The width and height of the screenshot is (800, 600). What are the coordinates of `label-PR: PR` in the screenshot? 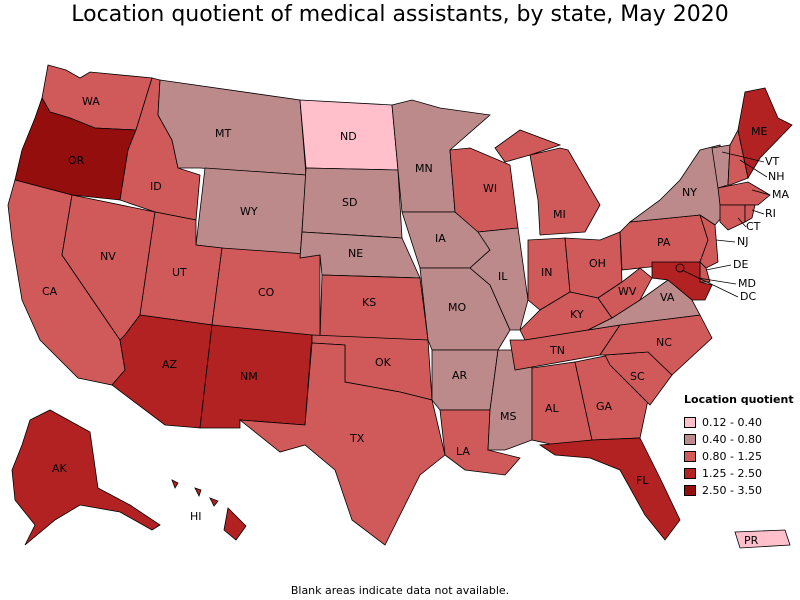 It's located at (751, 540).